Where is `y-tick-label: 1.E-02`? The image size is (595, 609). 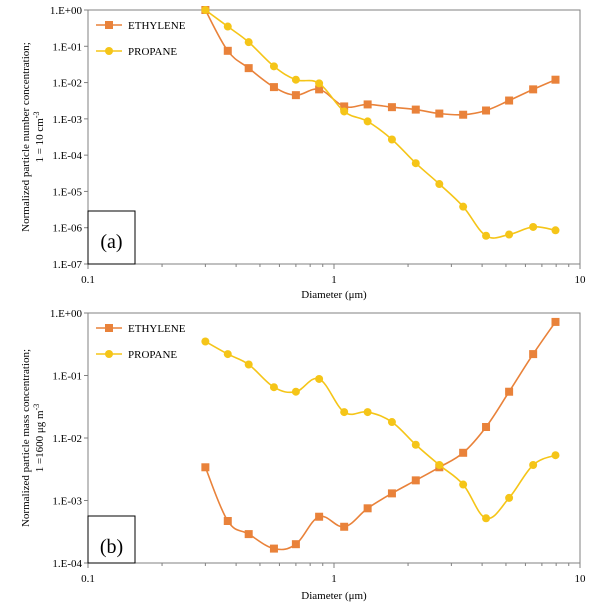
y-tick-label: 1.E-02 is located at coordinates (67, 439).